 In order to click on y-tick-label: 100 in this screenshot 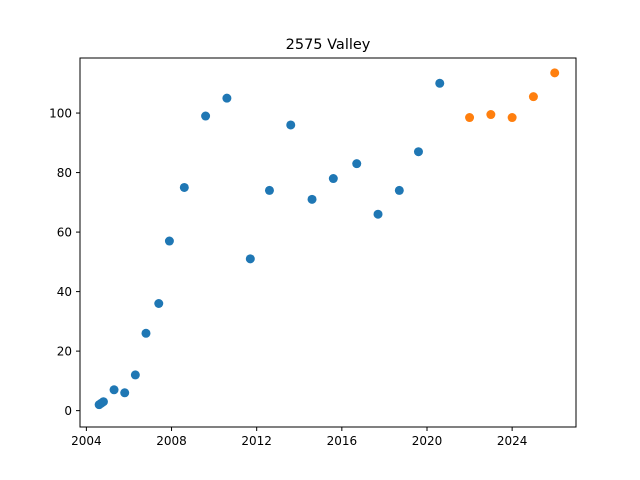, I will do `click(60, 114)`.